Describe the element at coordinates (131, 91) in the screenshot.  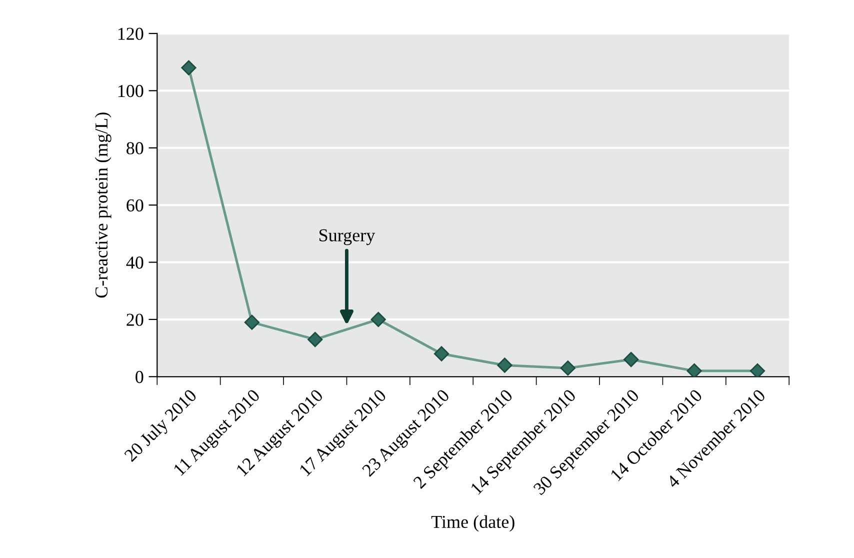
I see `y-tick-label: 100` at that location.